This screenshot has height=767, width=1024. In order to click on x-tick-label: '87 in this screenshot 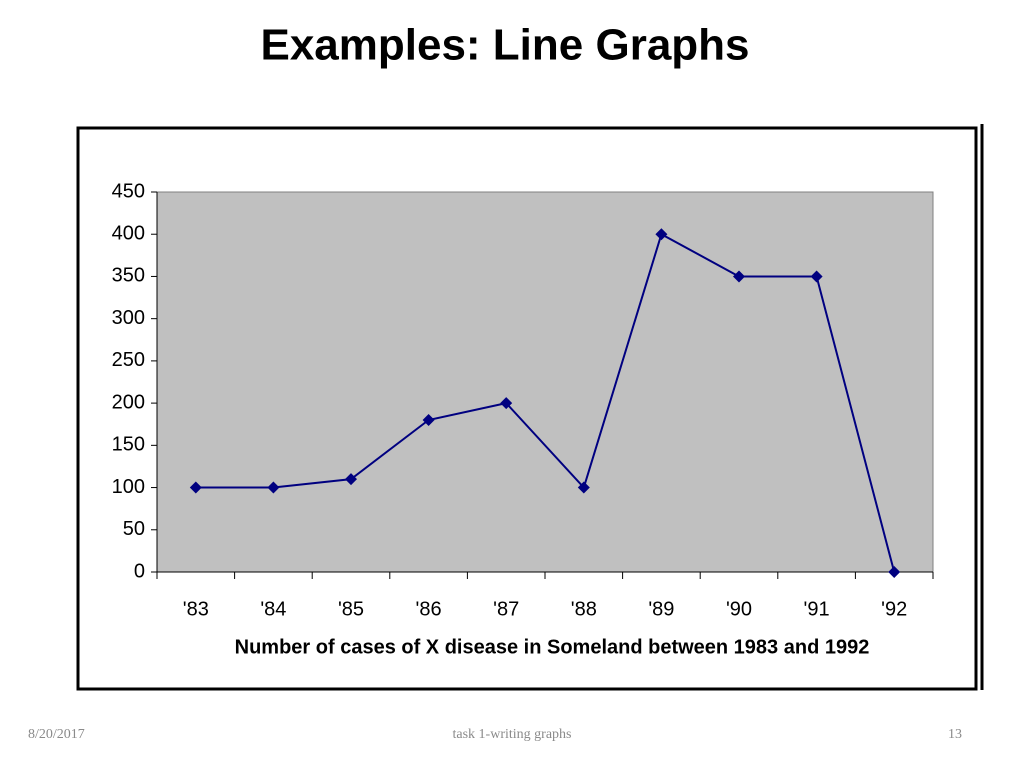, I will do `click(506, 609)`.